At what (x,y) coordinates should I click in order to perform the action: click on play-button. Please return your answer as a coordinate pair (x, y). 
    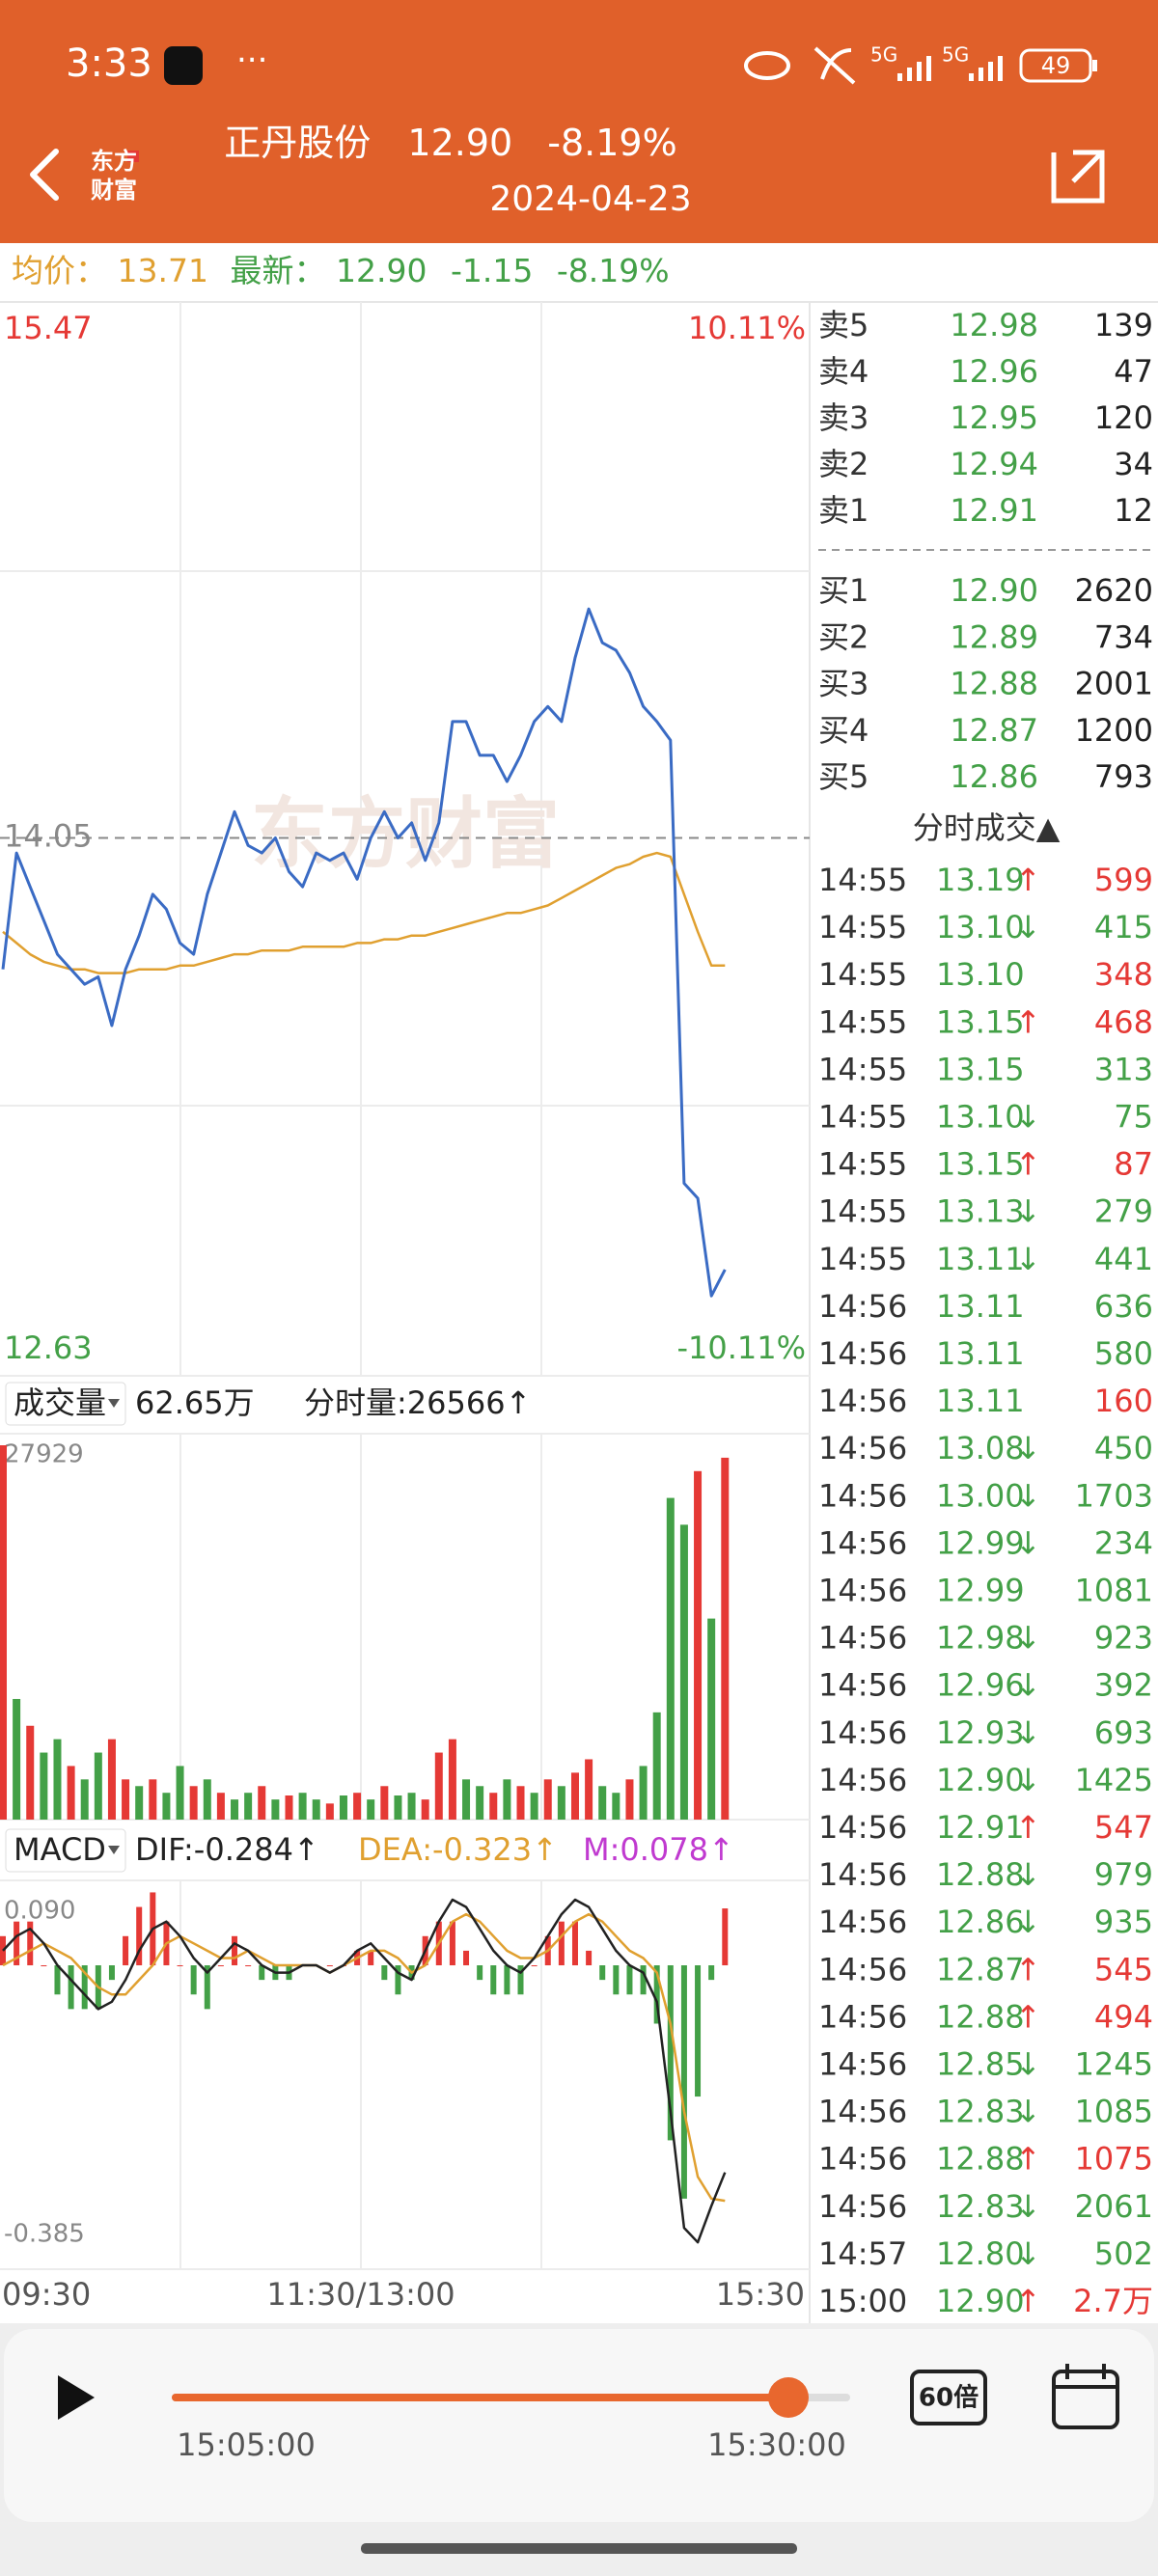
    Looking at the image, I should click on (76, 2397).